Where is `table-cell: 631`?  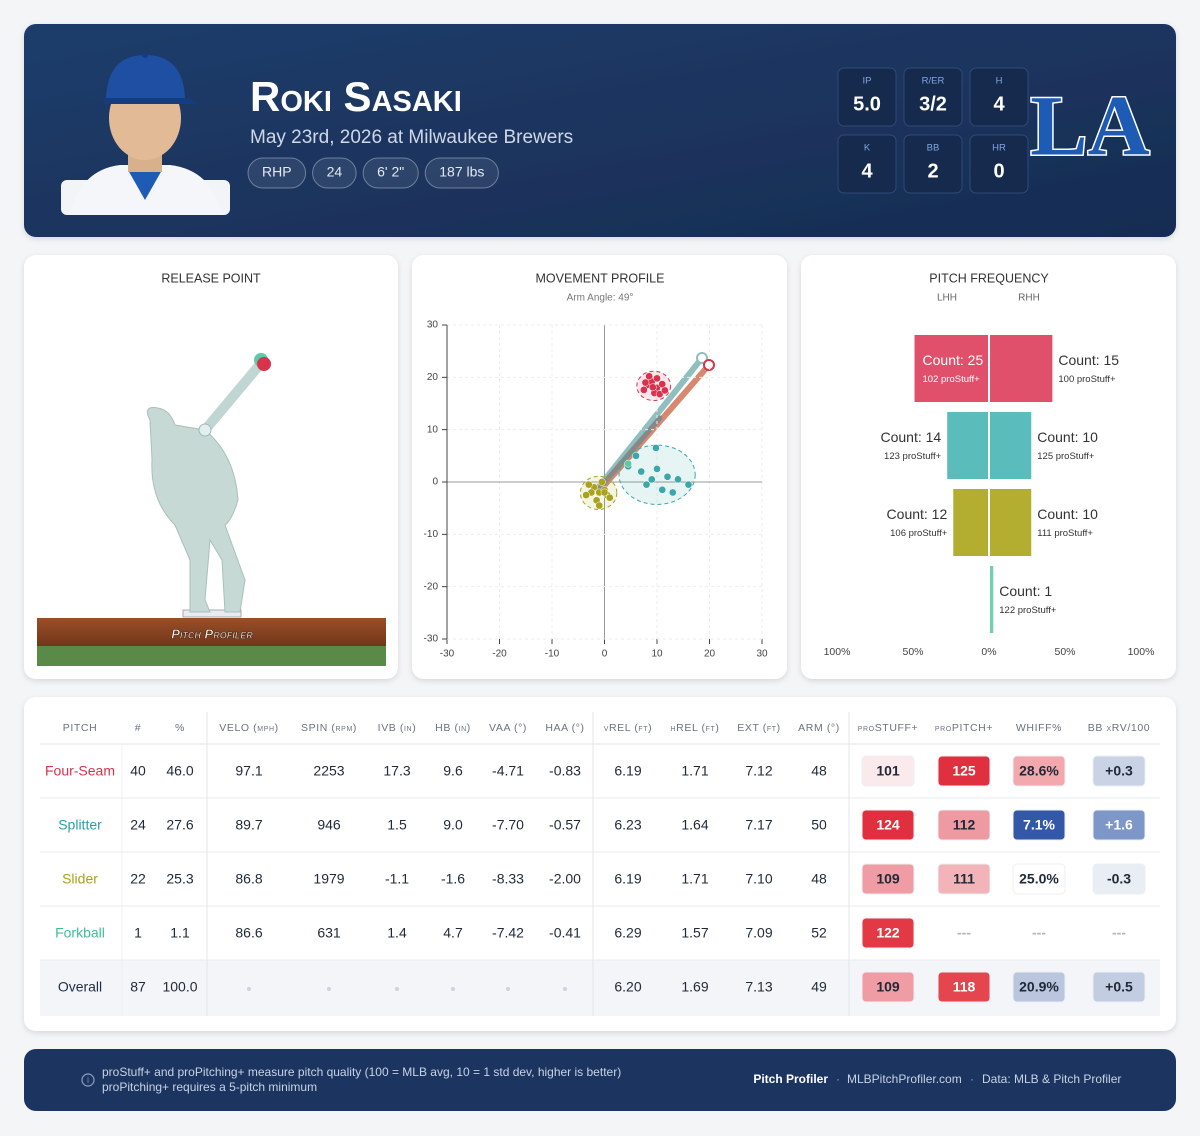
table-cell: 631 is located at coordinates (329, 933).